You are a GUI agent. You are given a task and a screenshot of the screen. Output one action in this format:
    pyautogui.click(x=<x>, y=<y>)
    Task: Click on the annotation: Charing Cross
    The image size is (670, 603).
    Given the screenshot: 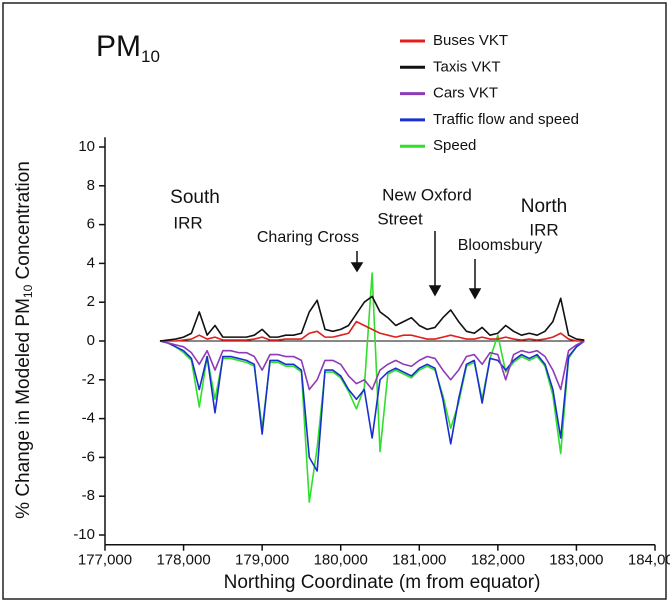 What is the action you would take?
    pyautogui.click(x=308, y=237)
    